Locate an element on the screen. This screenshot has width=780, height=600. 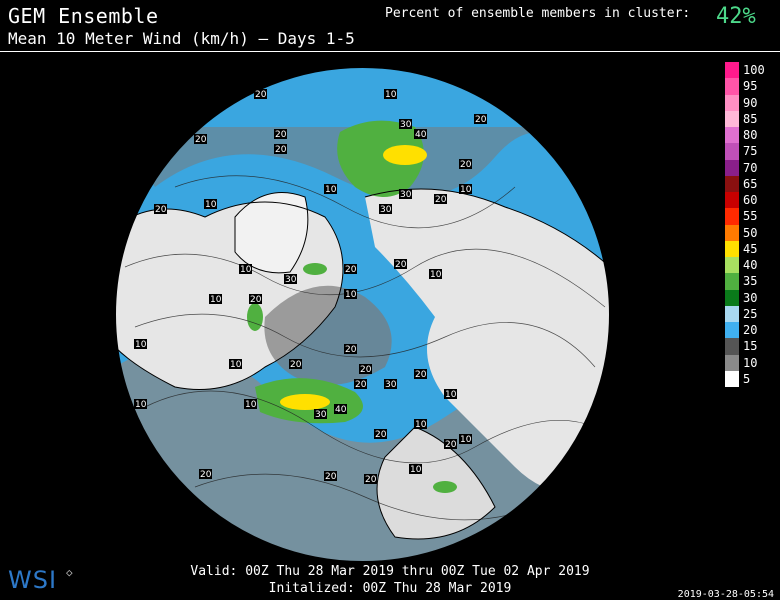
wind-patch-canada is located at coordinates (255, 317).